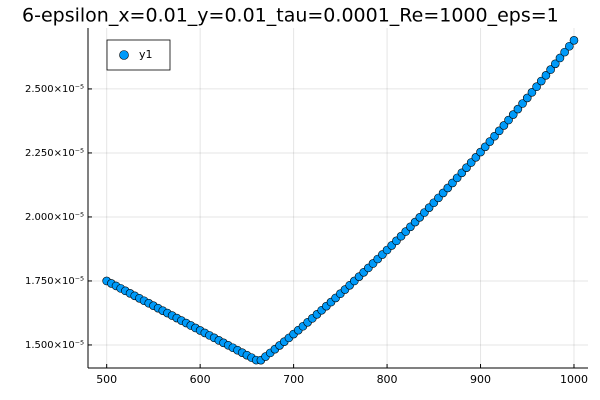 The width and height of the screenshot is (600, 400). I want to click on y-tick-label: 2.500×10⁻⁵, so click(54, 89).